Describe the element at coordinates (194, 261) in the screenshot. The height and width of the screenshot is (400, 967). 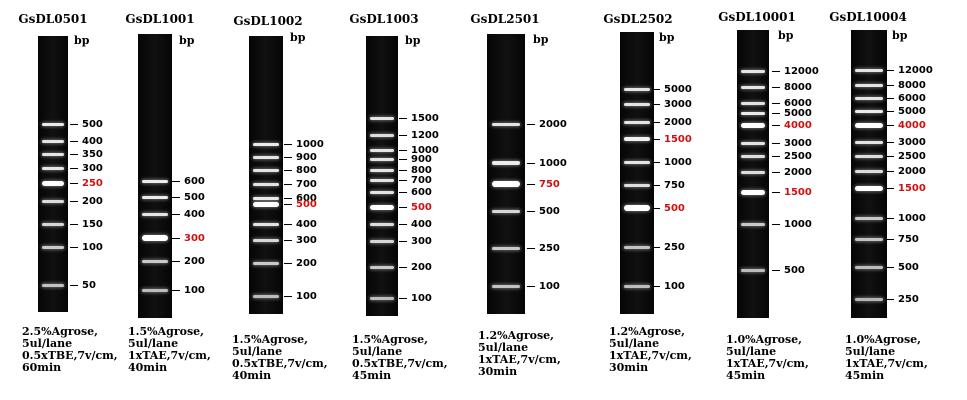
I see `marker-label: 200` at that location.